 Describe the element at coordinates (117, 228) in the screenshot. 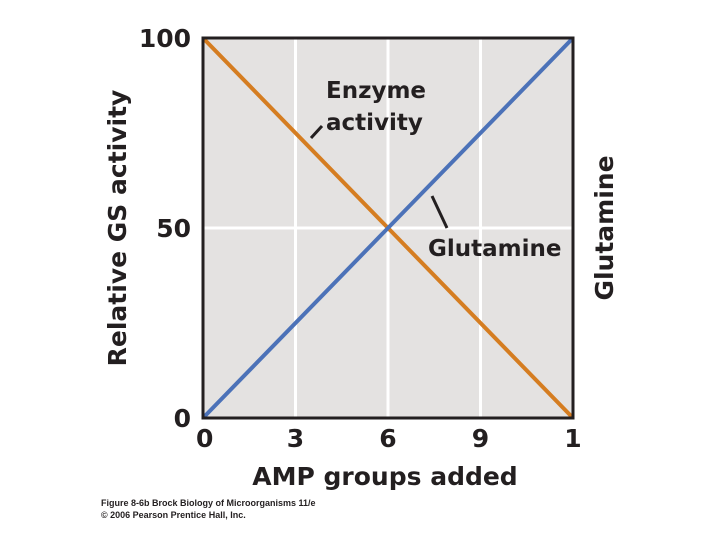

I see `y-axis-label: Relative GS activity` at that location.